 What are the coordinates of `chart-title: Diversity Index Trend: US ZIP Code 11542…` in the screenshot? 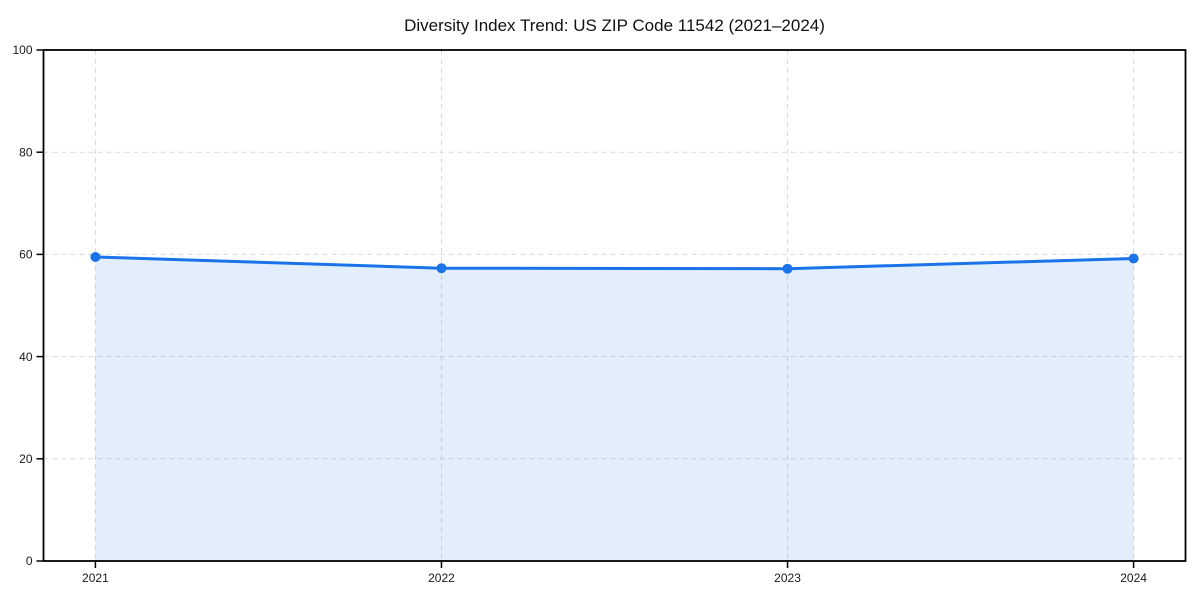 It's located at (614, 25).